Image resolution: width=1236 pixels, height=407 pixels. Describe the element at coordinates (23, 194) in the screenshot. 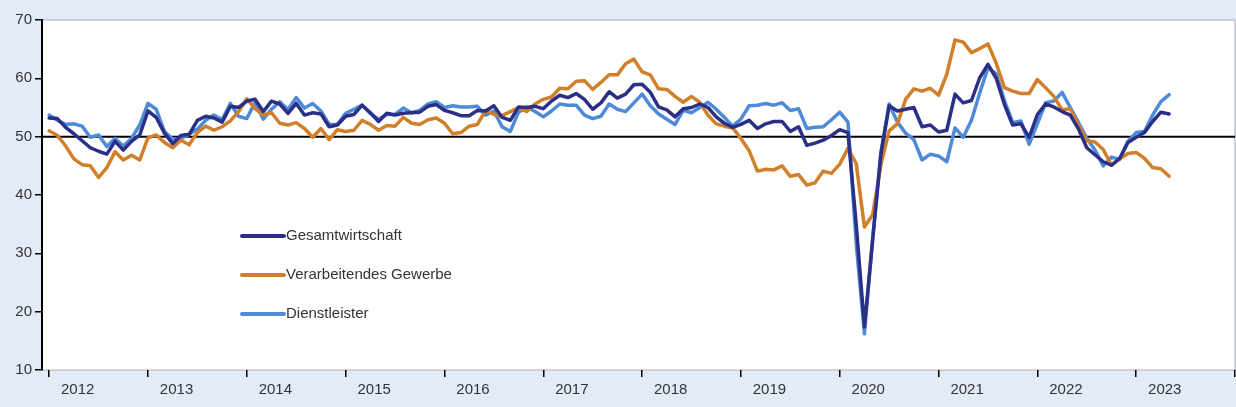

I see `y-tick-label: 40` at that location.